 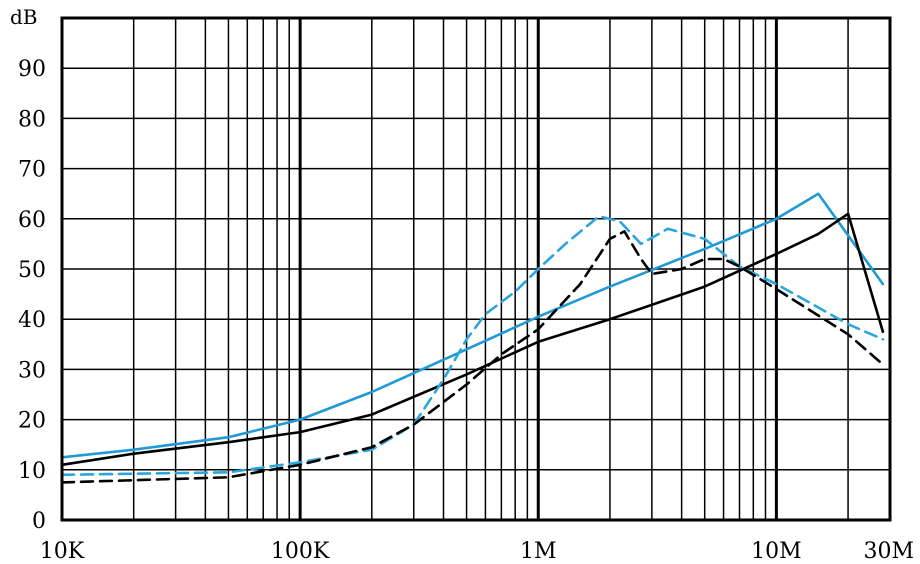 What do you see at coordinates (300, 551) in the screenshot?
I see `x-tick-label: 100K` at bounding box center [300, 551].